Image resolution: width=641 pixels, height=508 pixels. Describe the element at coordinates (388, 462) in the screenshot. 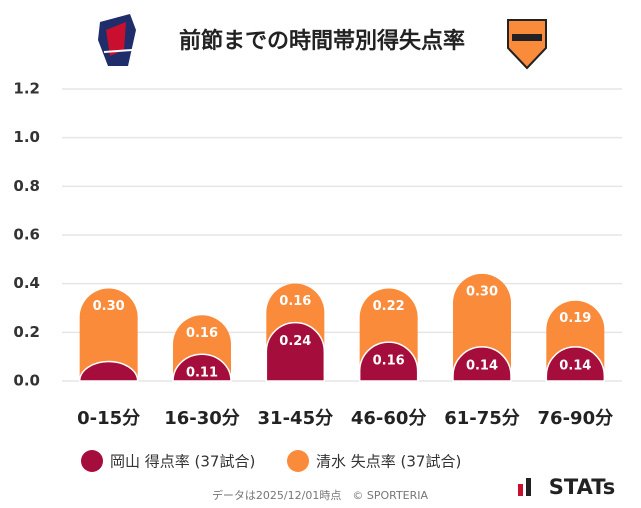

I see `legend-label: 清水 失点率 (37試合)` at that location.